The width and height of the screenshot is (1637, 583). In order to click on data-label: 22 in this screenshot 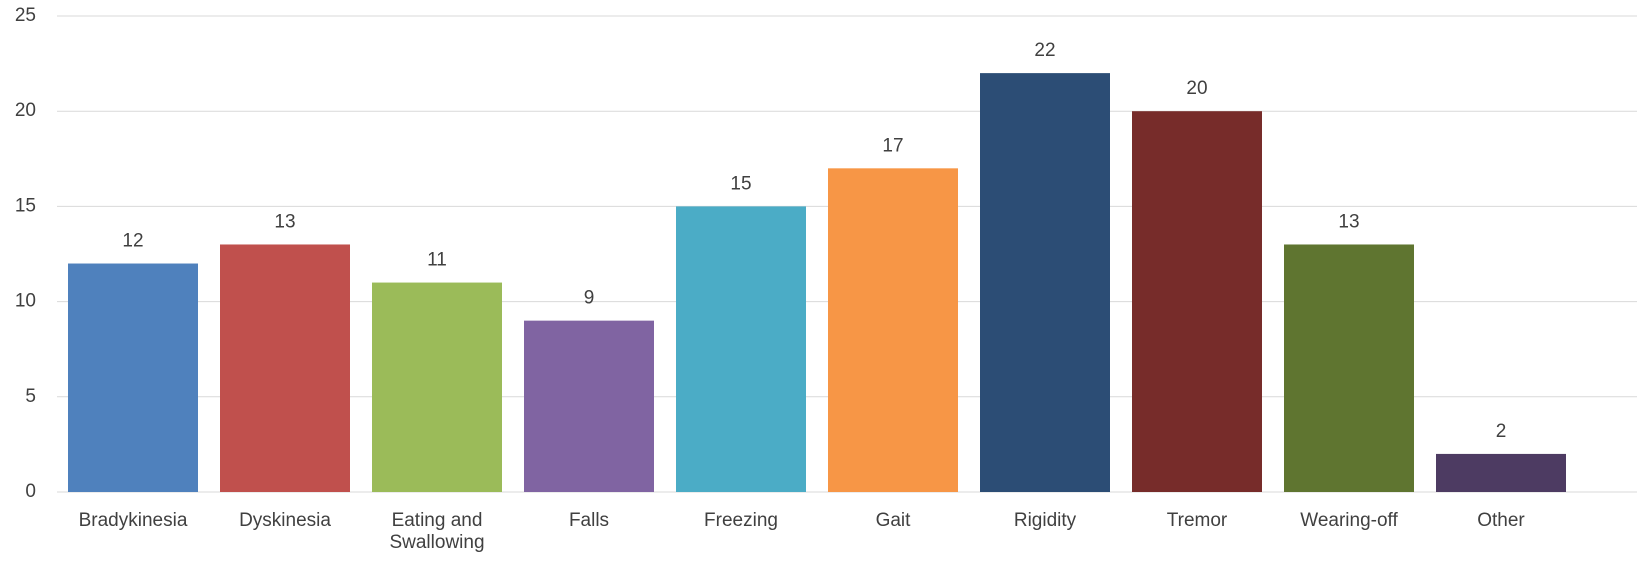, I will do `click(1044, 50)`.